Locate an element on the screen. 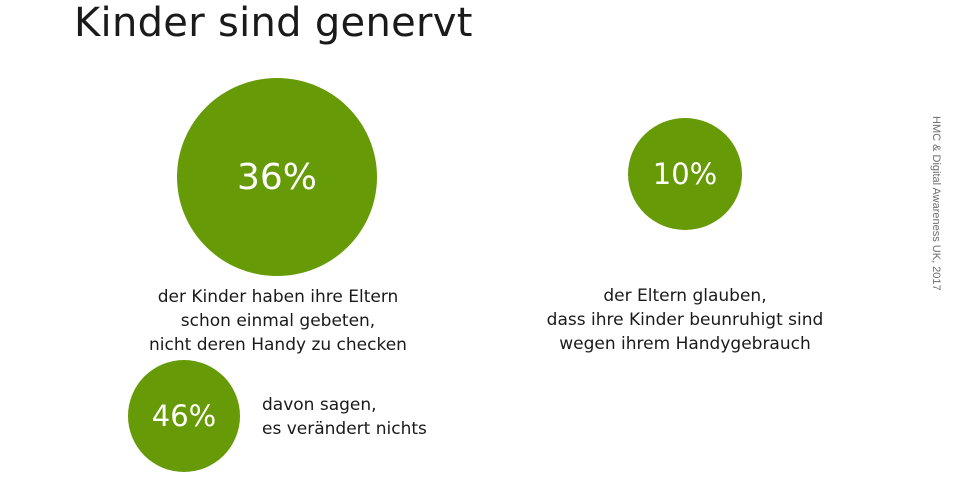  caption-nothing-changes: davon sagen, es verändert nichts is located at coordinates (344, 417).